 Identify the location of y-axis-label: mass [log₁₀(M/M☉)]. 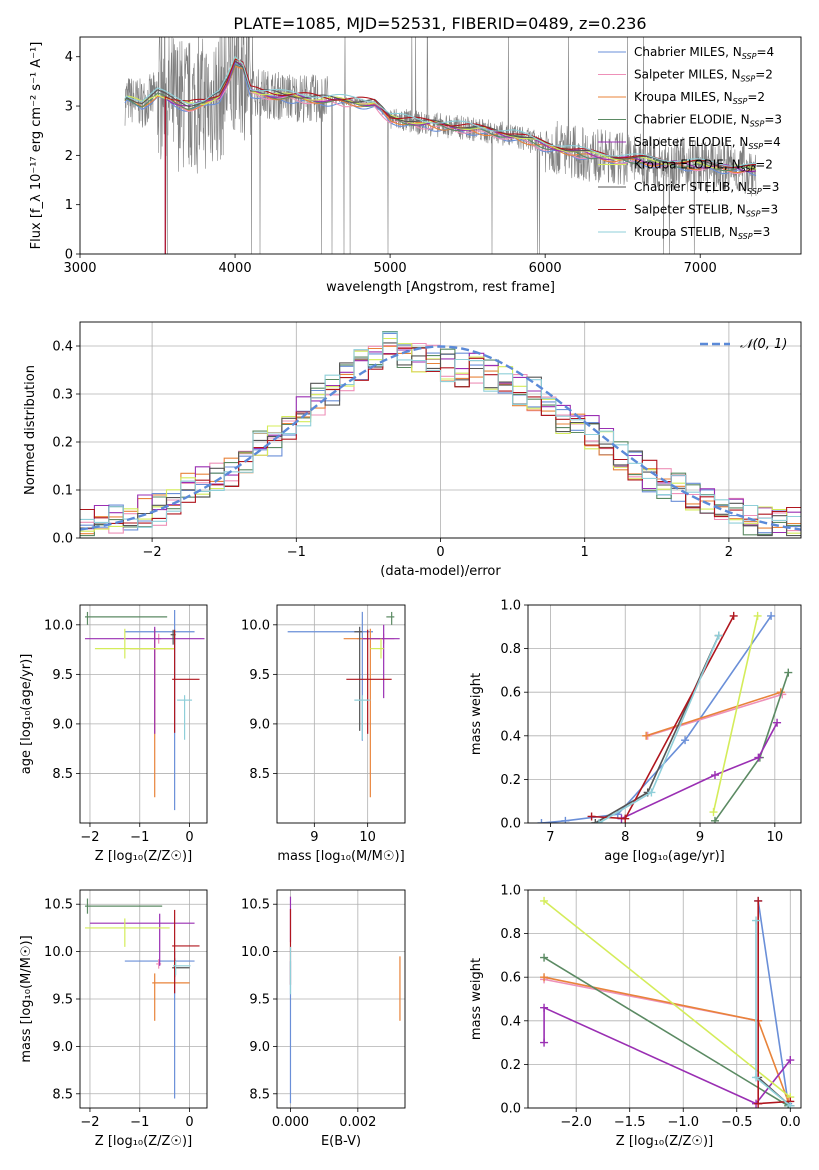
(26, 998).